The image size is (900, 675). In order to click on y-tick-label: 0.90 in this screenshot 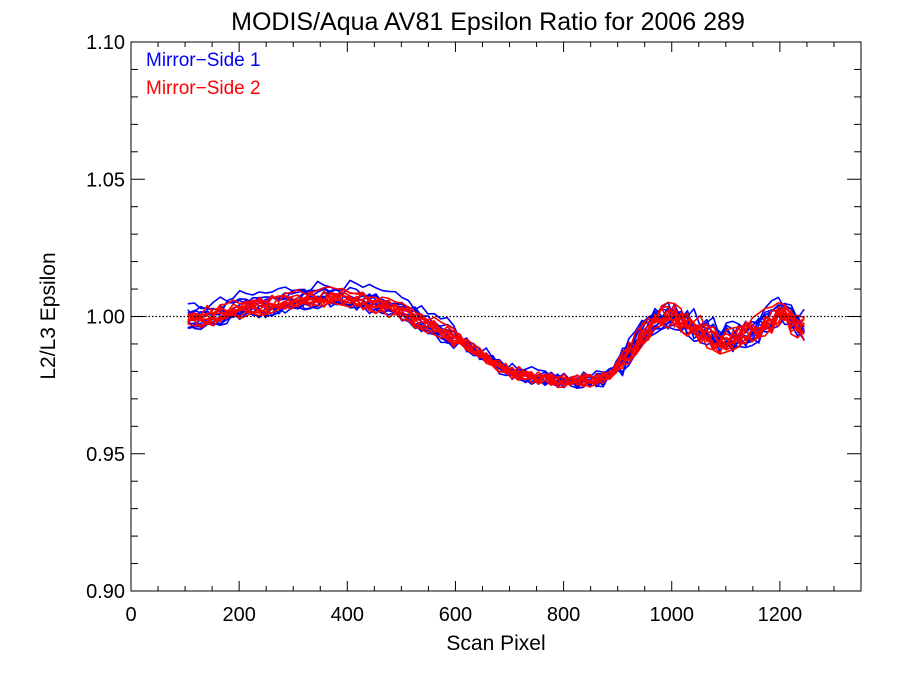, I will do `click(105, 592)`.